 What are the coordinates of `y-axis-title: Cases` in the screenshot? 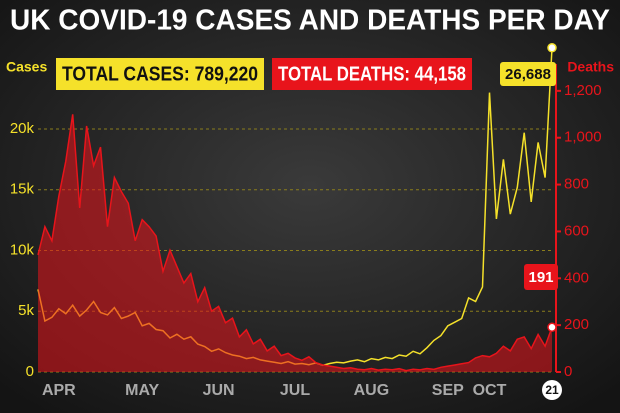 It's located at (26, 67).